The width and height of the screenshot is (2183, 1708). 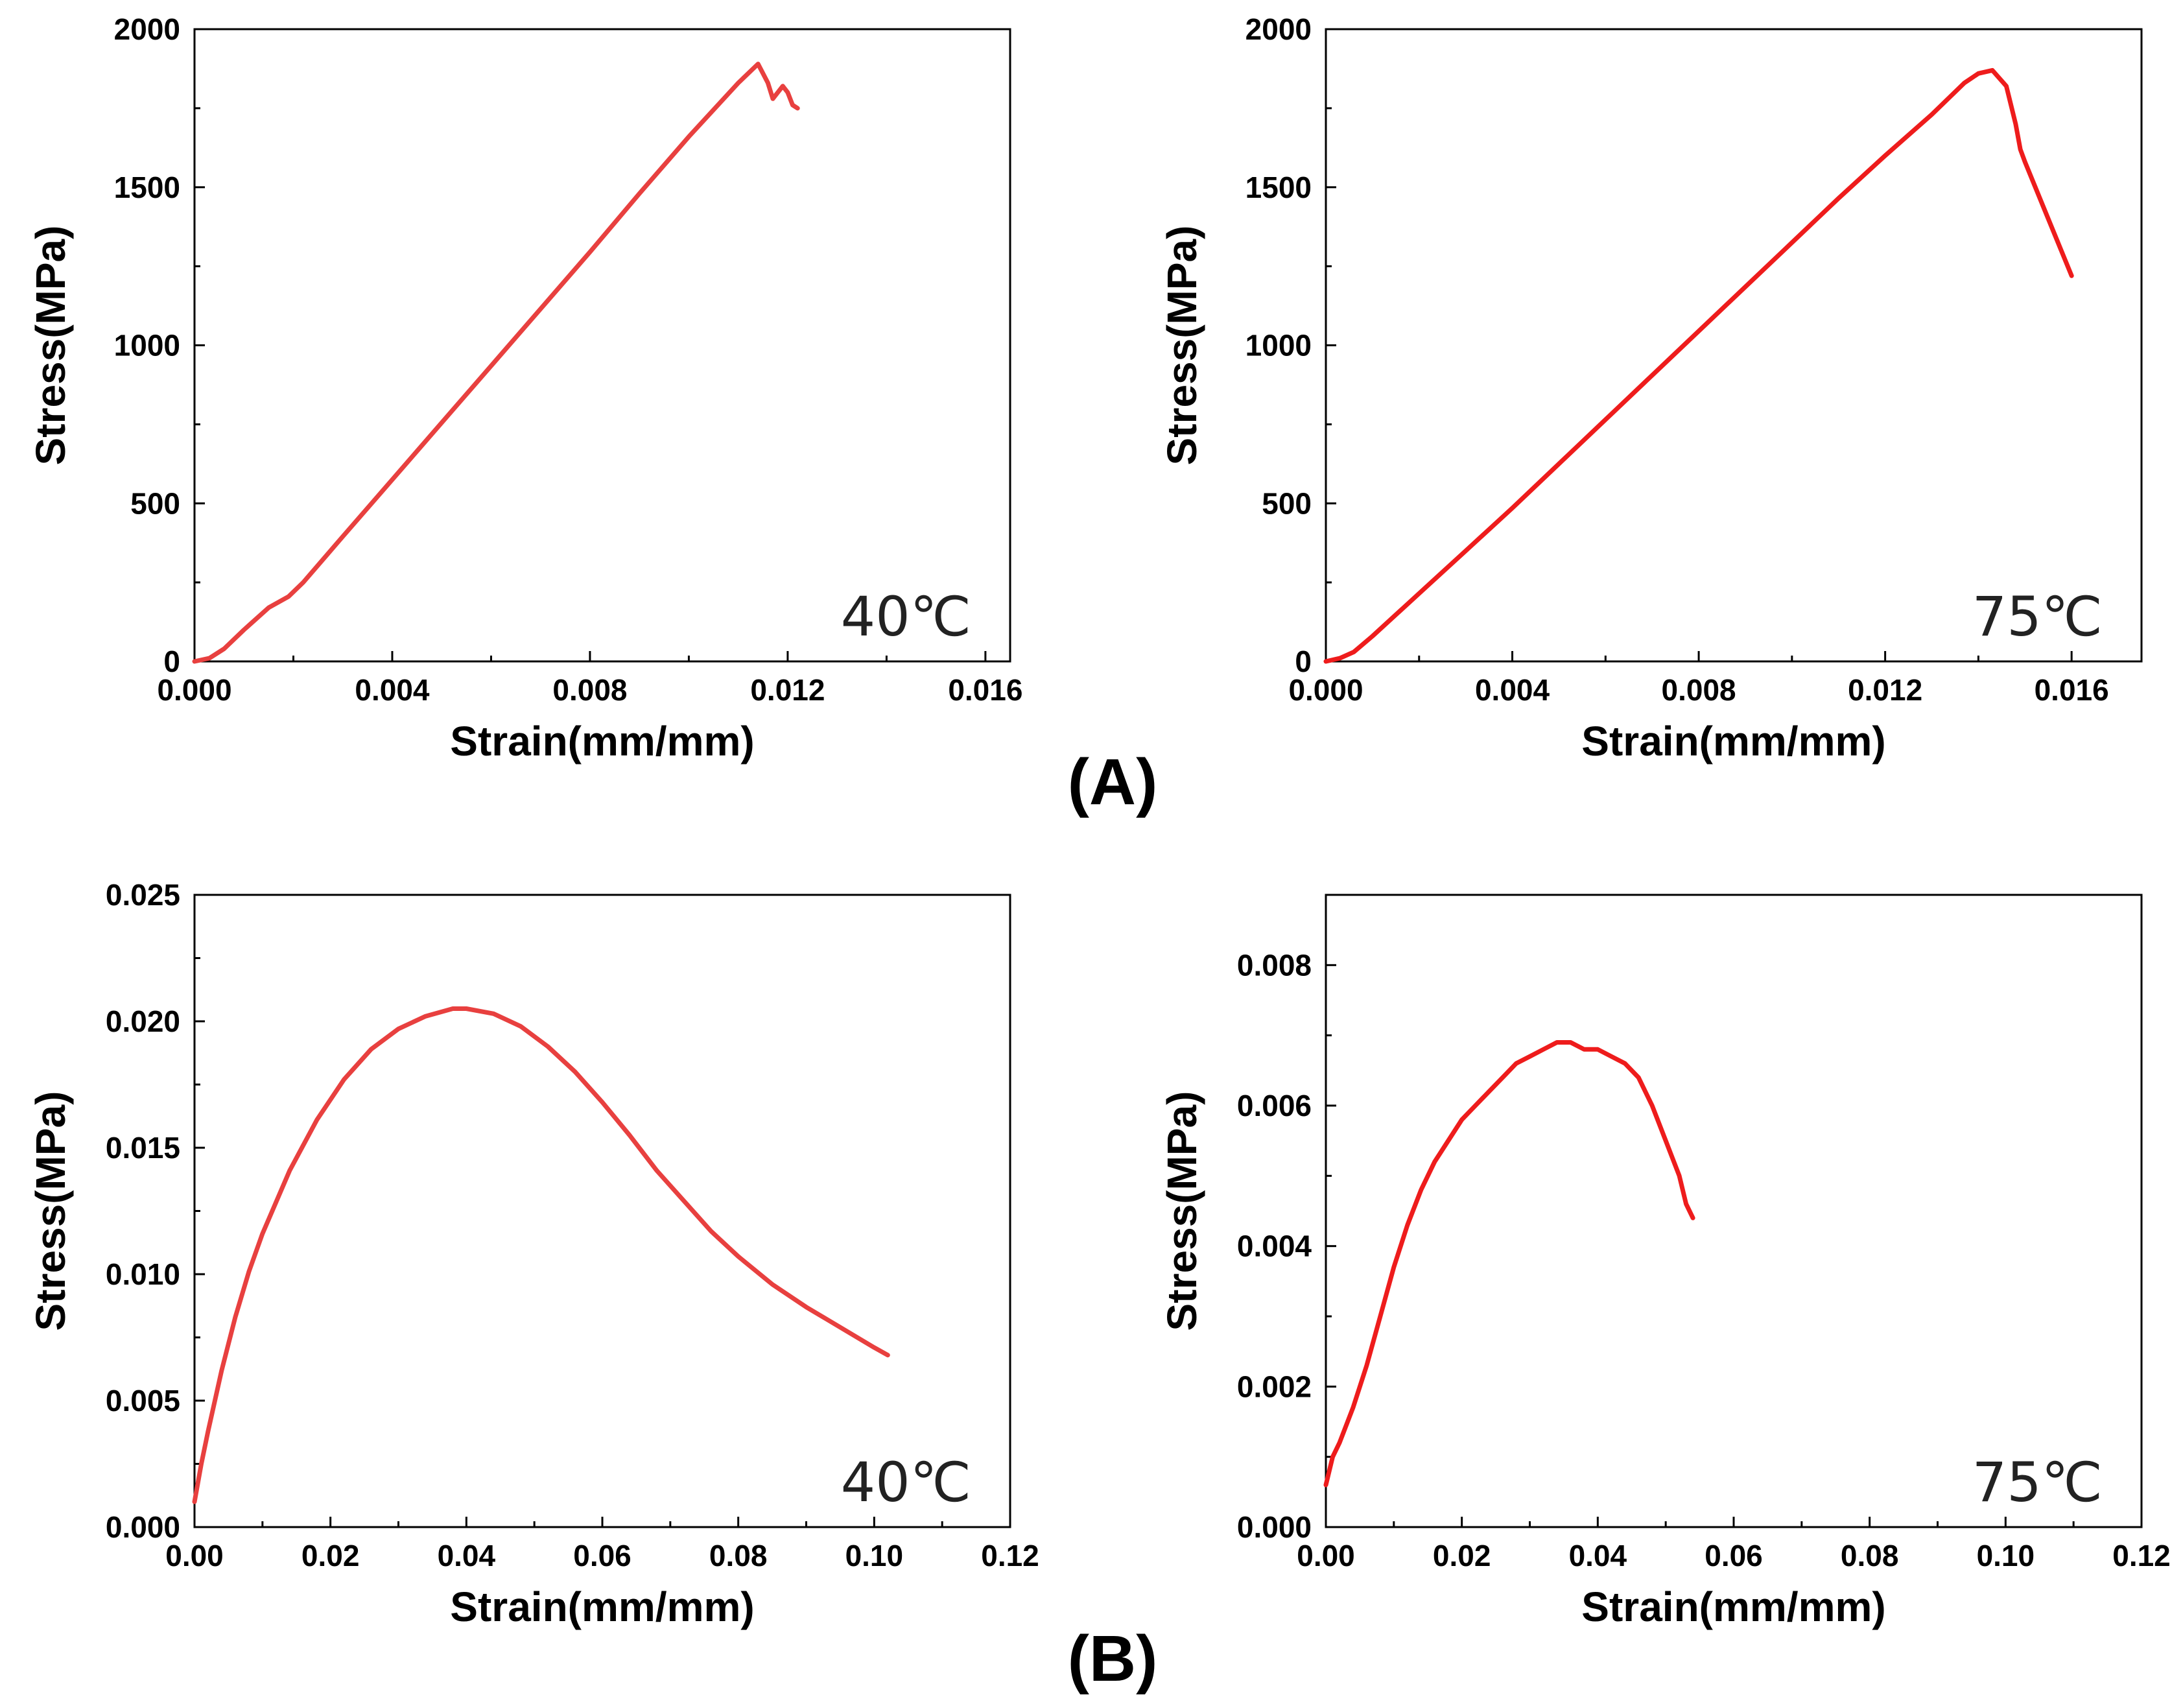 I want to click on y-tick-label: 0.005, so click(x=143, y=1400).